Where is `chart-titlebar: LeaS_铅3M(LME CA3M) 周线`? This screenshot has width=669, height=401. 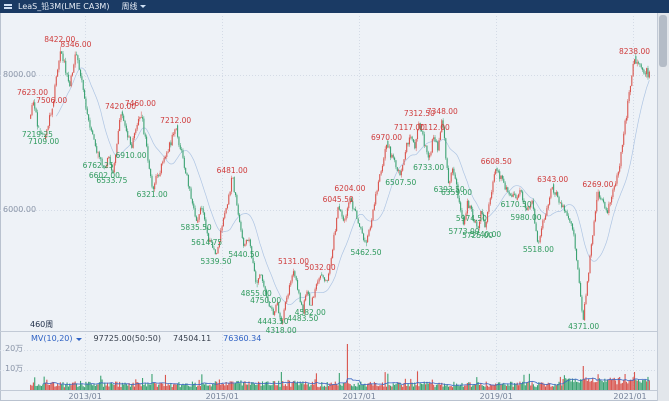 chart-titlebar: LeaS_铅3M(LME CA3M) 周线 is located at coordinates (334, 6).